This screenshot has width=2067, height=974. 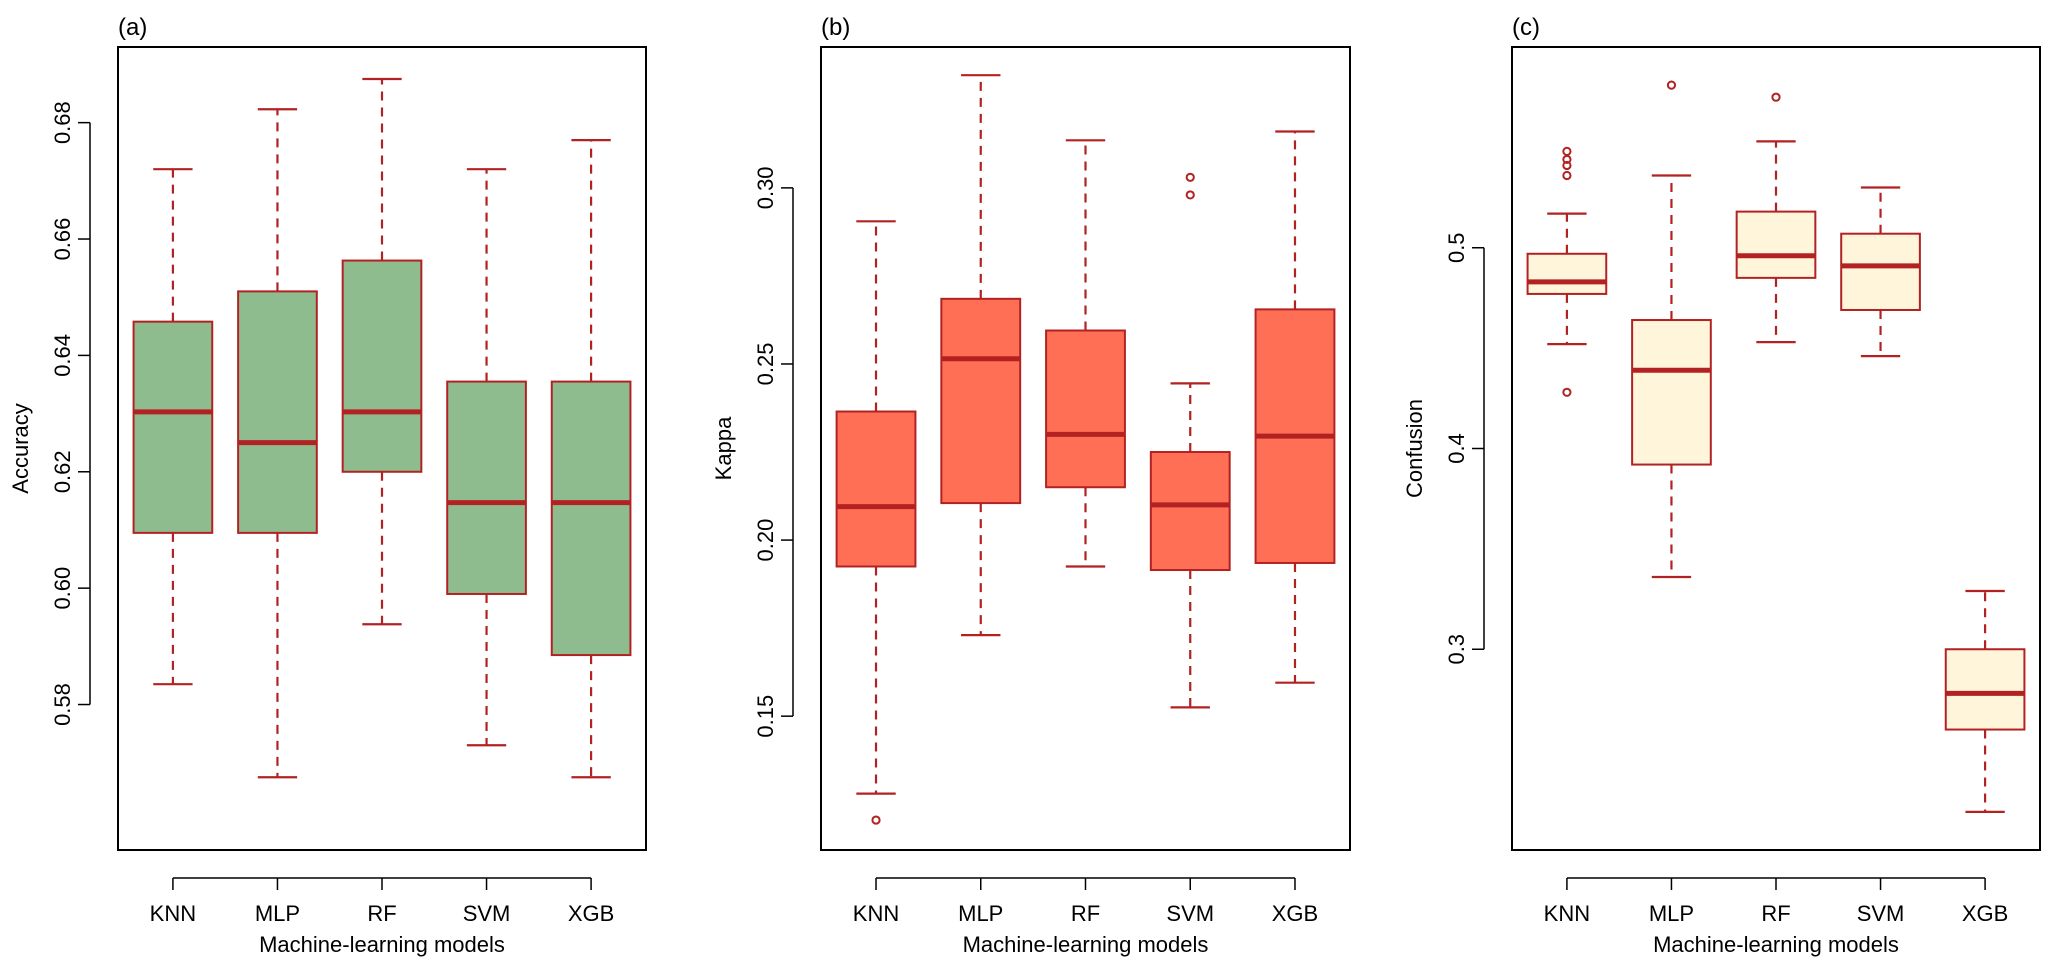 I want to click on panel-label: (c), so click(x=1526, y=27).